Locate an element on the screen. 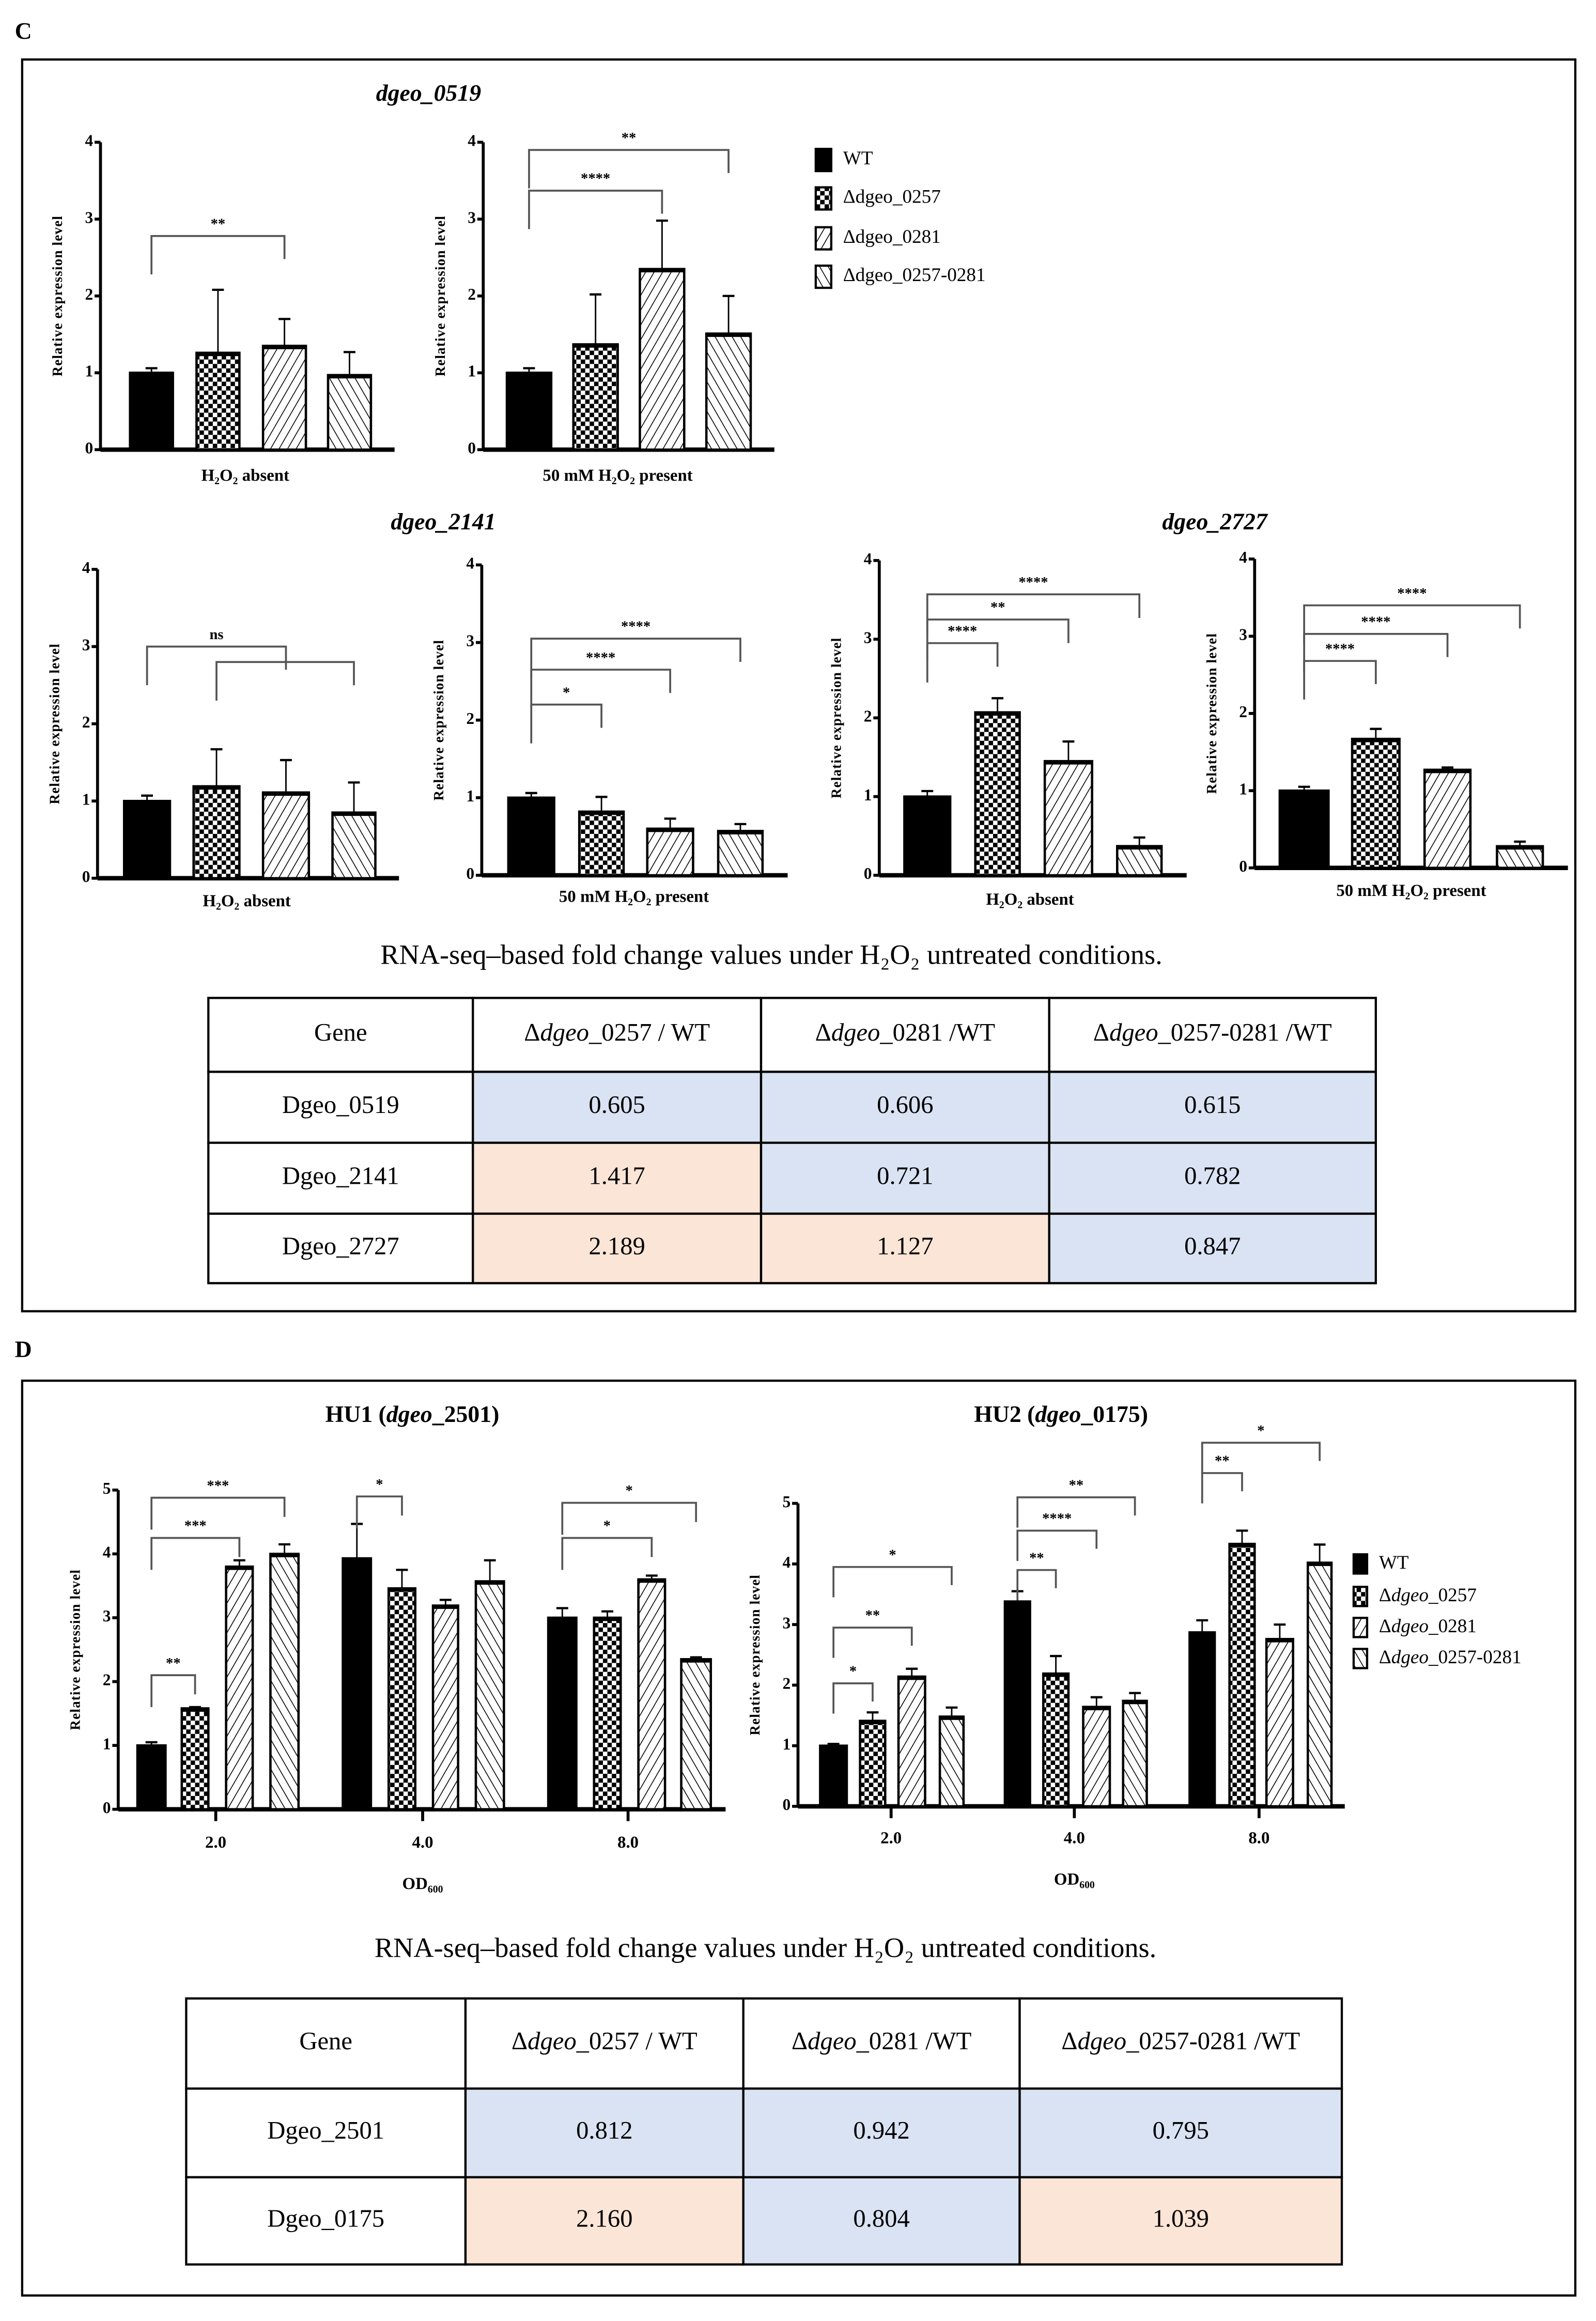 The height and width of the screenshot is (2321, 1596). legend-text: WT is located at coordinates (1394, 1563).